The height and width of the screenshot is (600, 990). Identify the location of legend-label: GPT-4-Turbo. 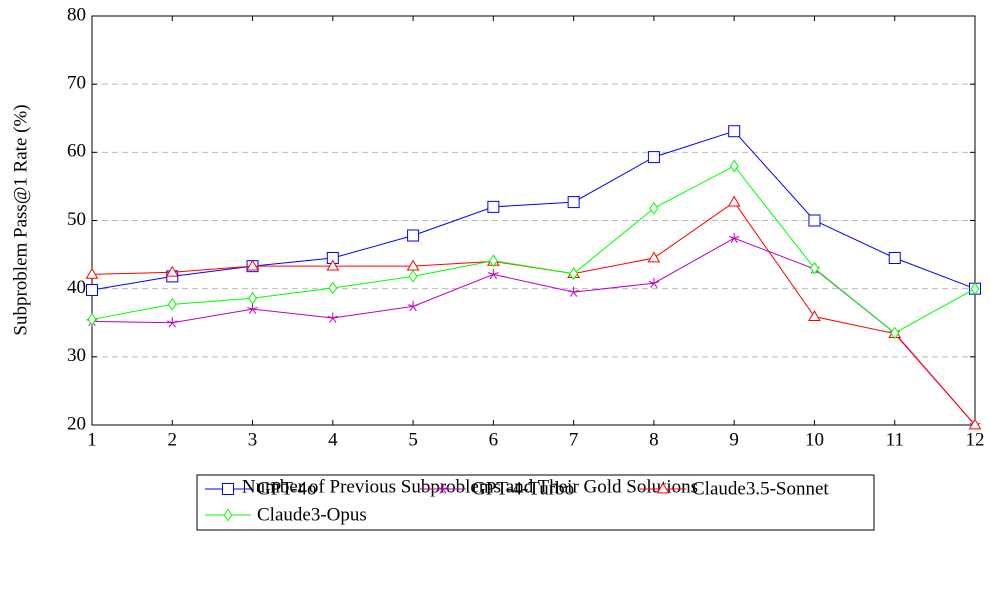
(523, 488).